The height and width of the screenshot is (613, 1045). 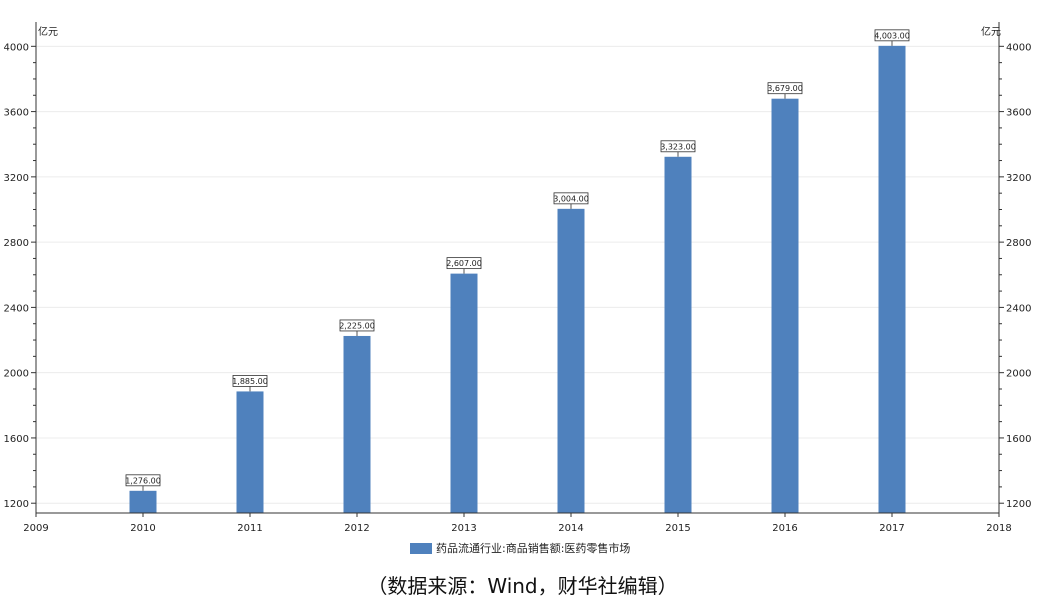 I want to click on left-tick-label: 1600, so click(x=16, y=439).